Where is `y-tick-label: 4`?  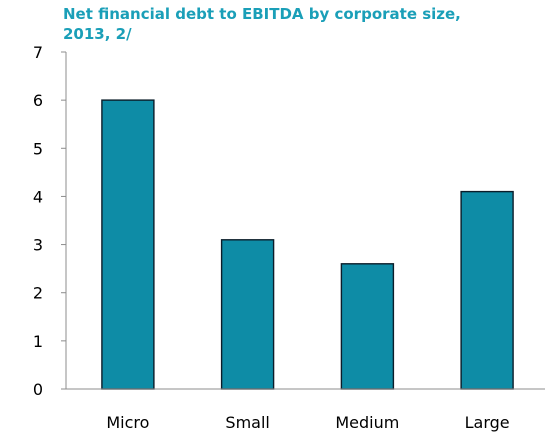 y-tick-label: 4 is located at coordinates (38, 196).